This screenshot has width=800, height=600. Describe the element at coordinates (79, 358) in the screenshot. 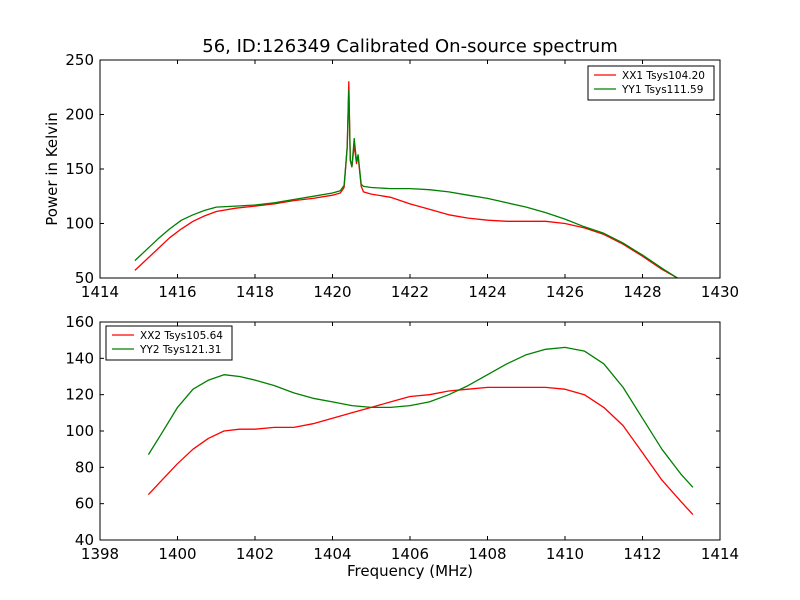

I see `y-tick-label: 140` at that location.